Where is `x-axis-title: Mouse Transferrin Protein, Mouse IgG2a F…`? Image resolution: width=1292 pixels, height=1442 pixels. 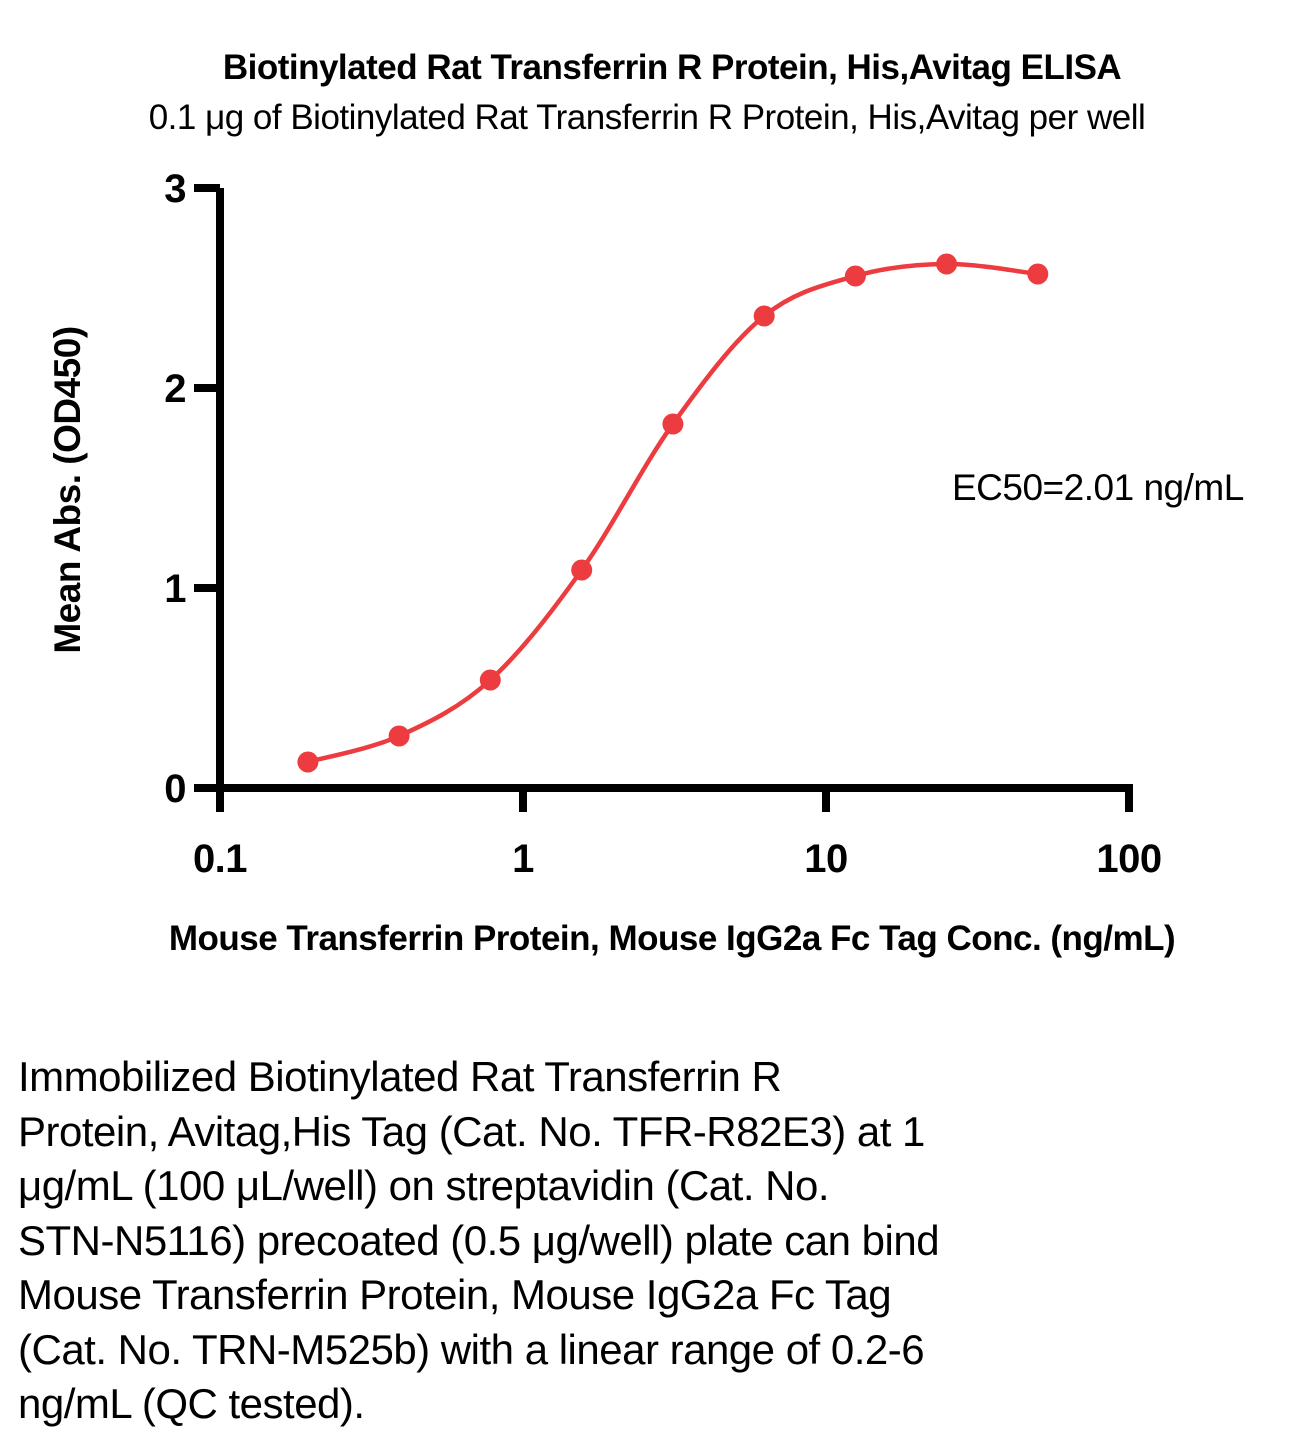 x-axis-title: Mouse Transferrin Protein, Mouse IgG2a F… is located at coordinates (672, 938).